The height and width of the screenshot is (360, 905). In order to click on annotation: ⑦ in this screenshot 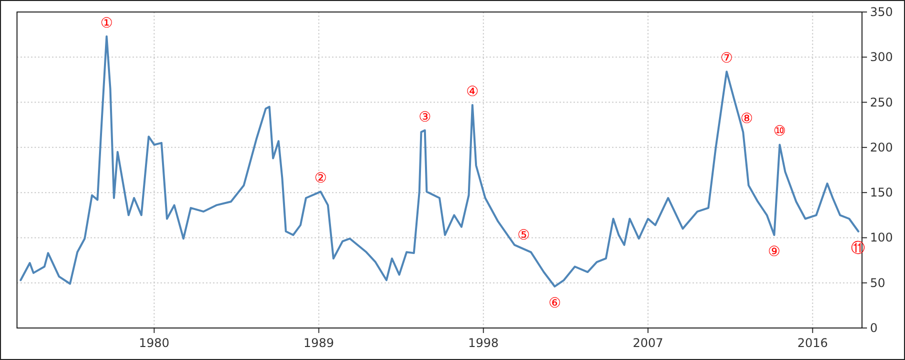, I will do `click(726, 58)`.